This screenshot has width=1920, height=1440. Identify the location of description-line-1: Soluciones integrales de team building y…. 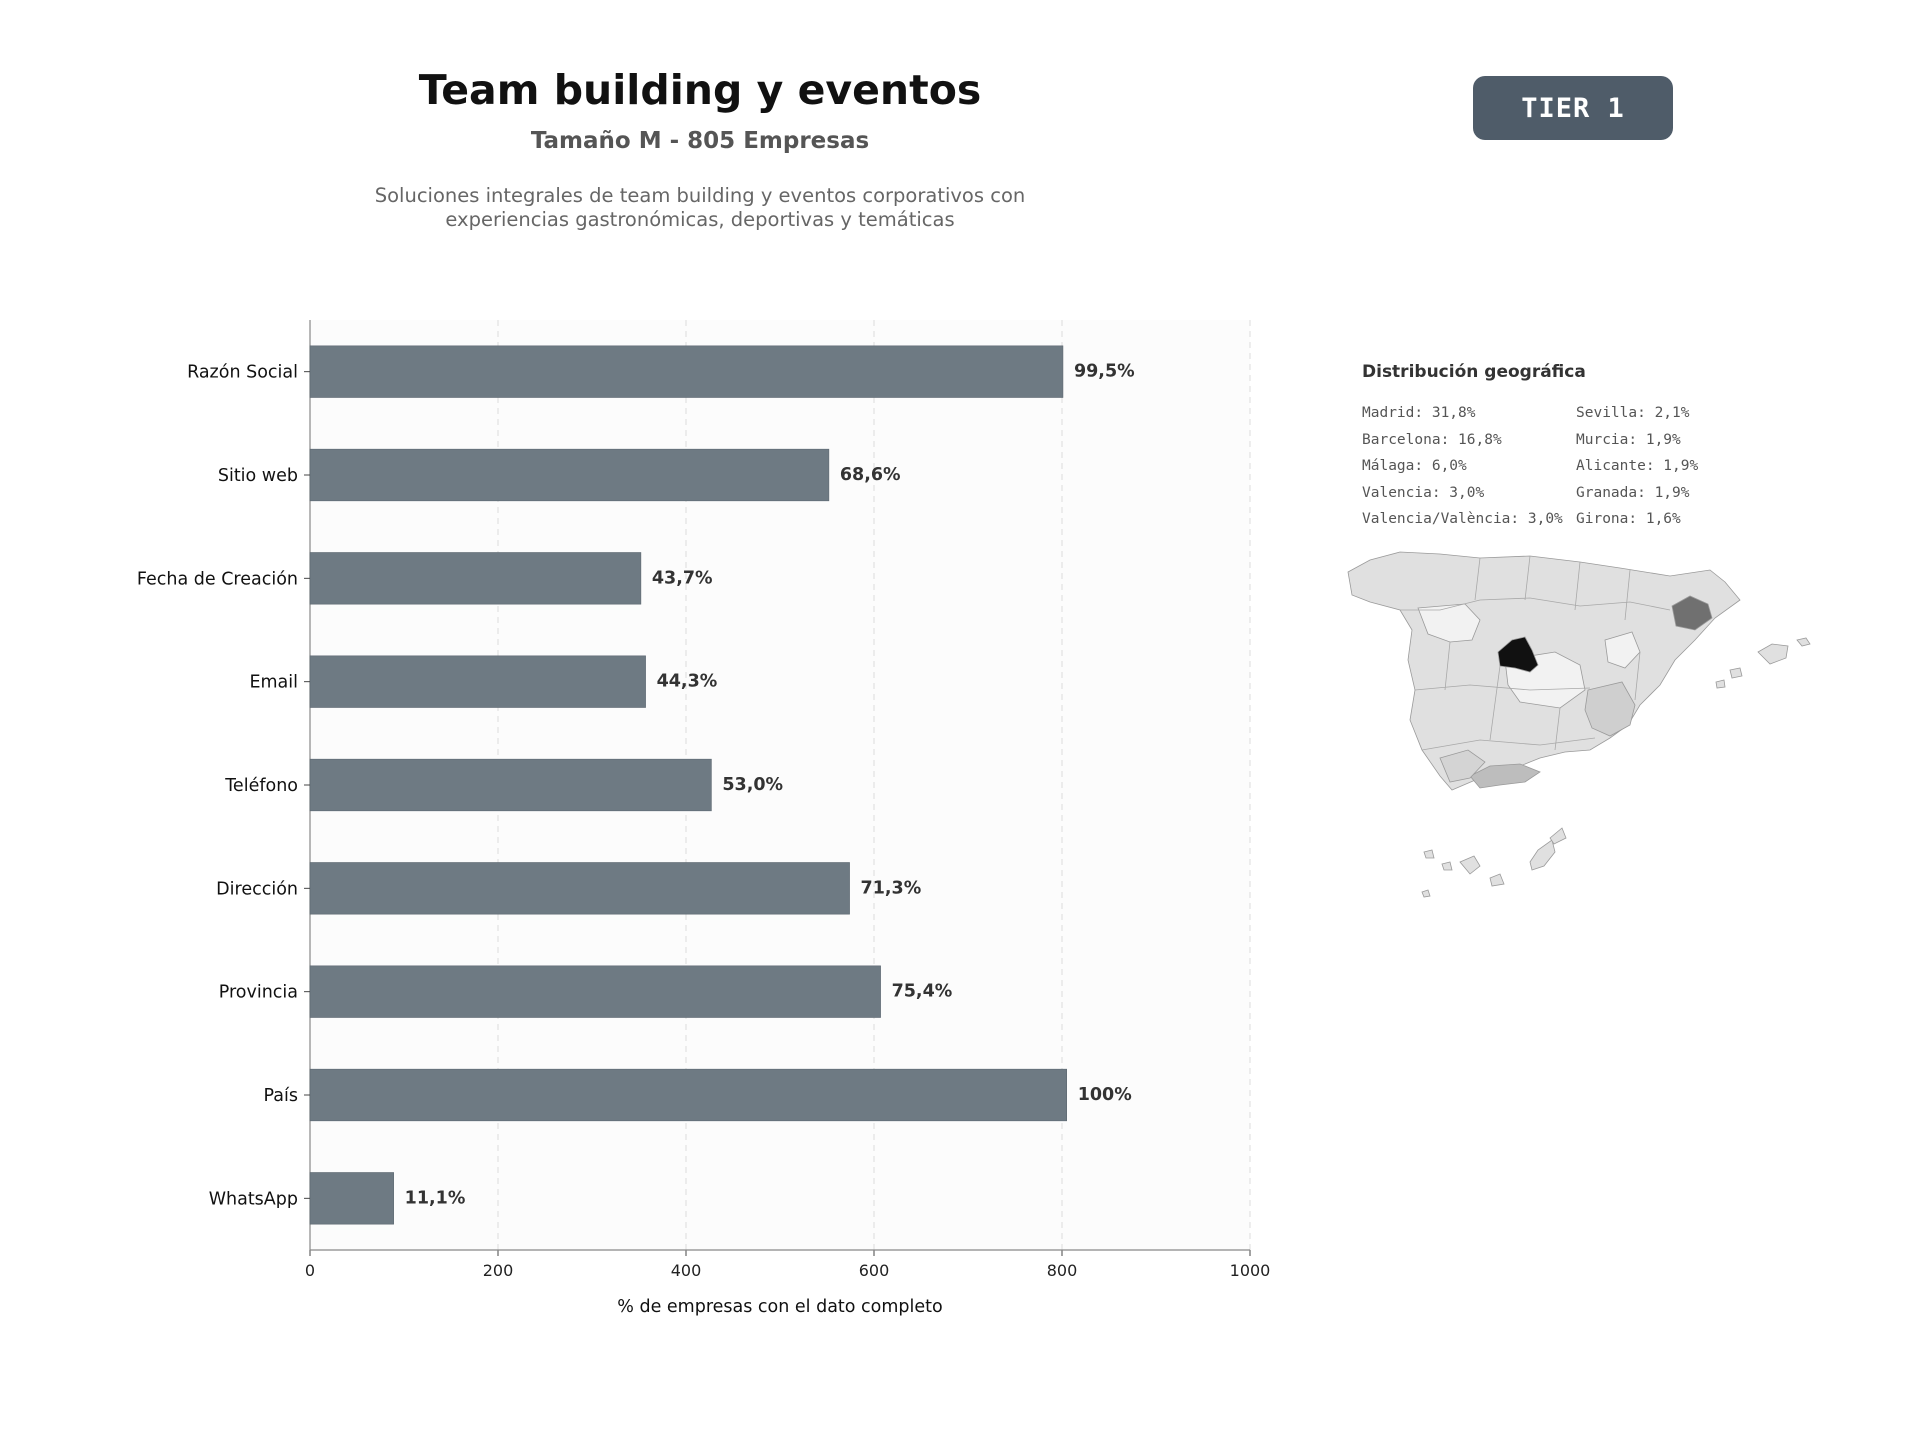
(700, 195).